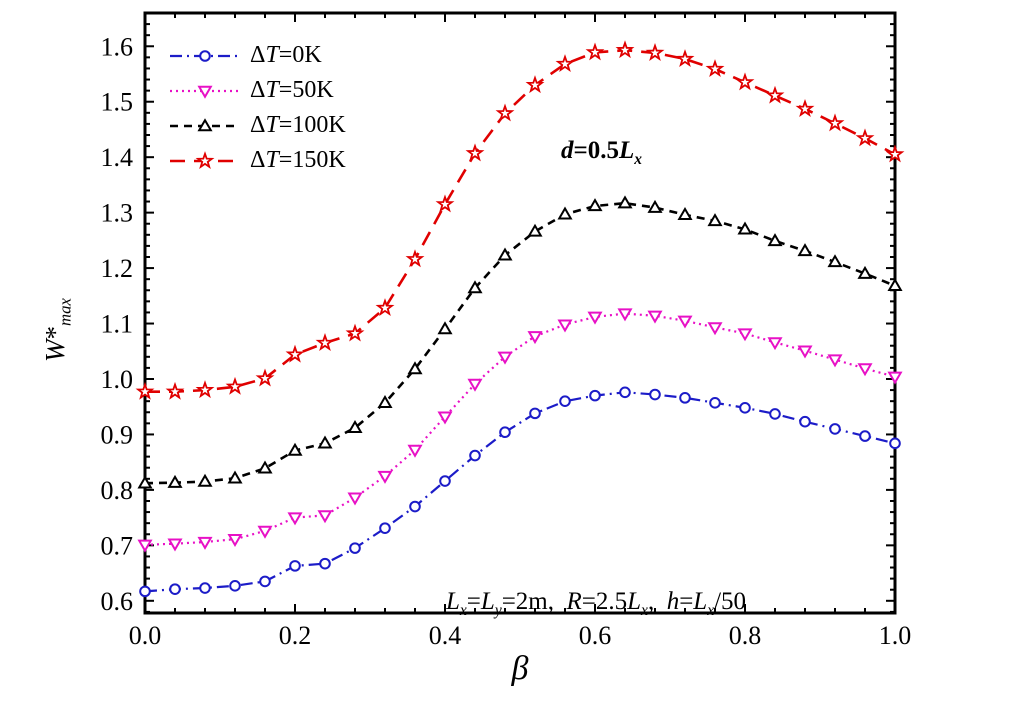 The image size is (1015, 705). What do you see at coordinates (117, 157) in the screenshot?
I see `y-tick-label: 1.4` at bounding box center [117, 157].